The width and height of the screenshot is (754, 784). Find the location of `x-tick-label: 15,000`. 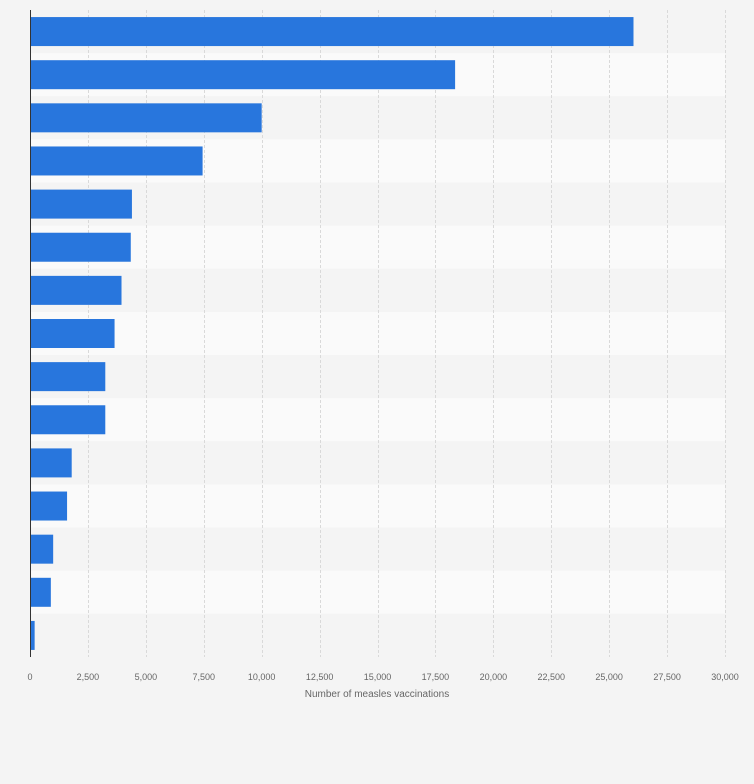

x-tick-label: 15,000 is located at coordinates (378, 677).